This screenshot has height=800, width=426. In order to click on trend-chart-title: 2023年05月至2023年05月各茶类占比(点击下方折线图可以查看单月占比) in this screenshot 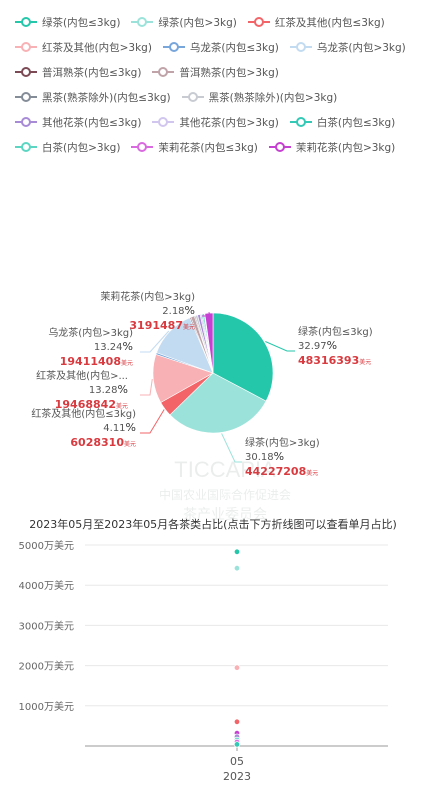, I will do `click(213, 524)`.